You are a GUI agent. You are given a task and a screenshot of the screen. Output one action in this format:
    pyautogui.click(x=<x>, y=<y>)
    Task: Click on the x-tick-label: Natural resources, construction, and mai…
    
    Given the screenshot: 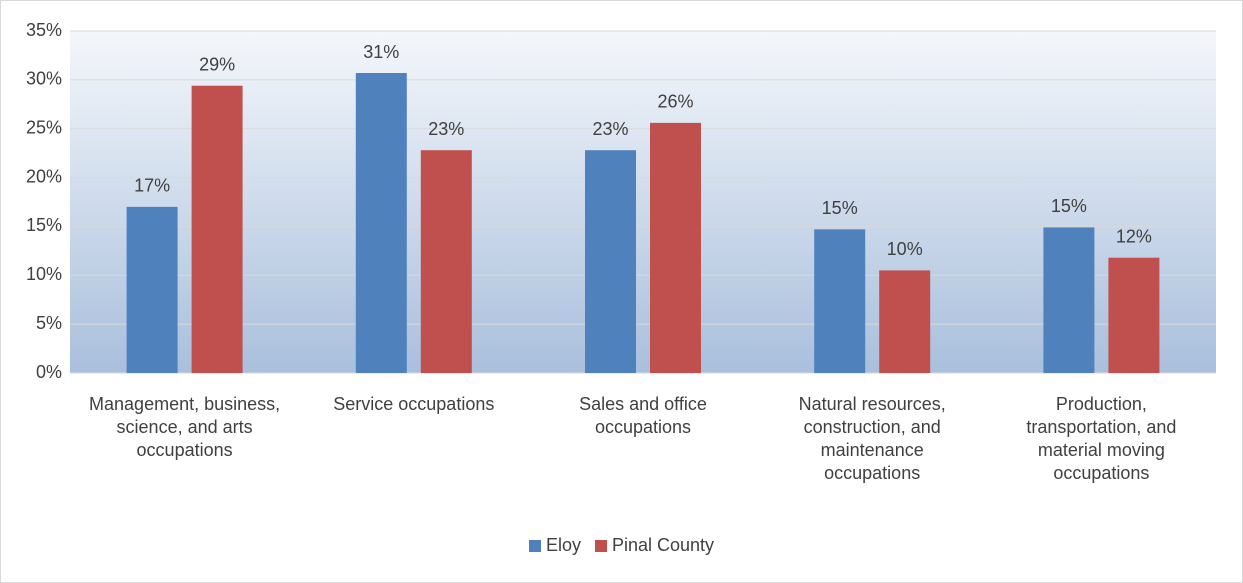 What is the action you would take?
    pyautogui.click(x=872, y=438)
    